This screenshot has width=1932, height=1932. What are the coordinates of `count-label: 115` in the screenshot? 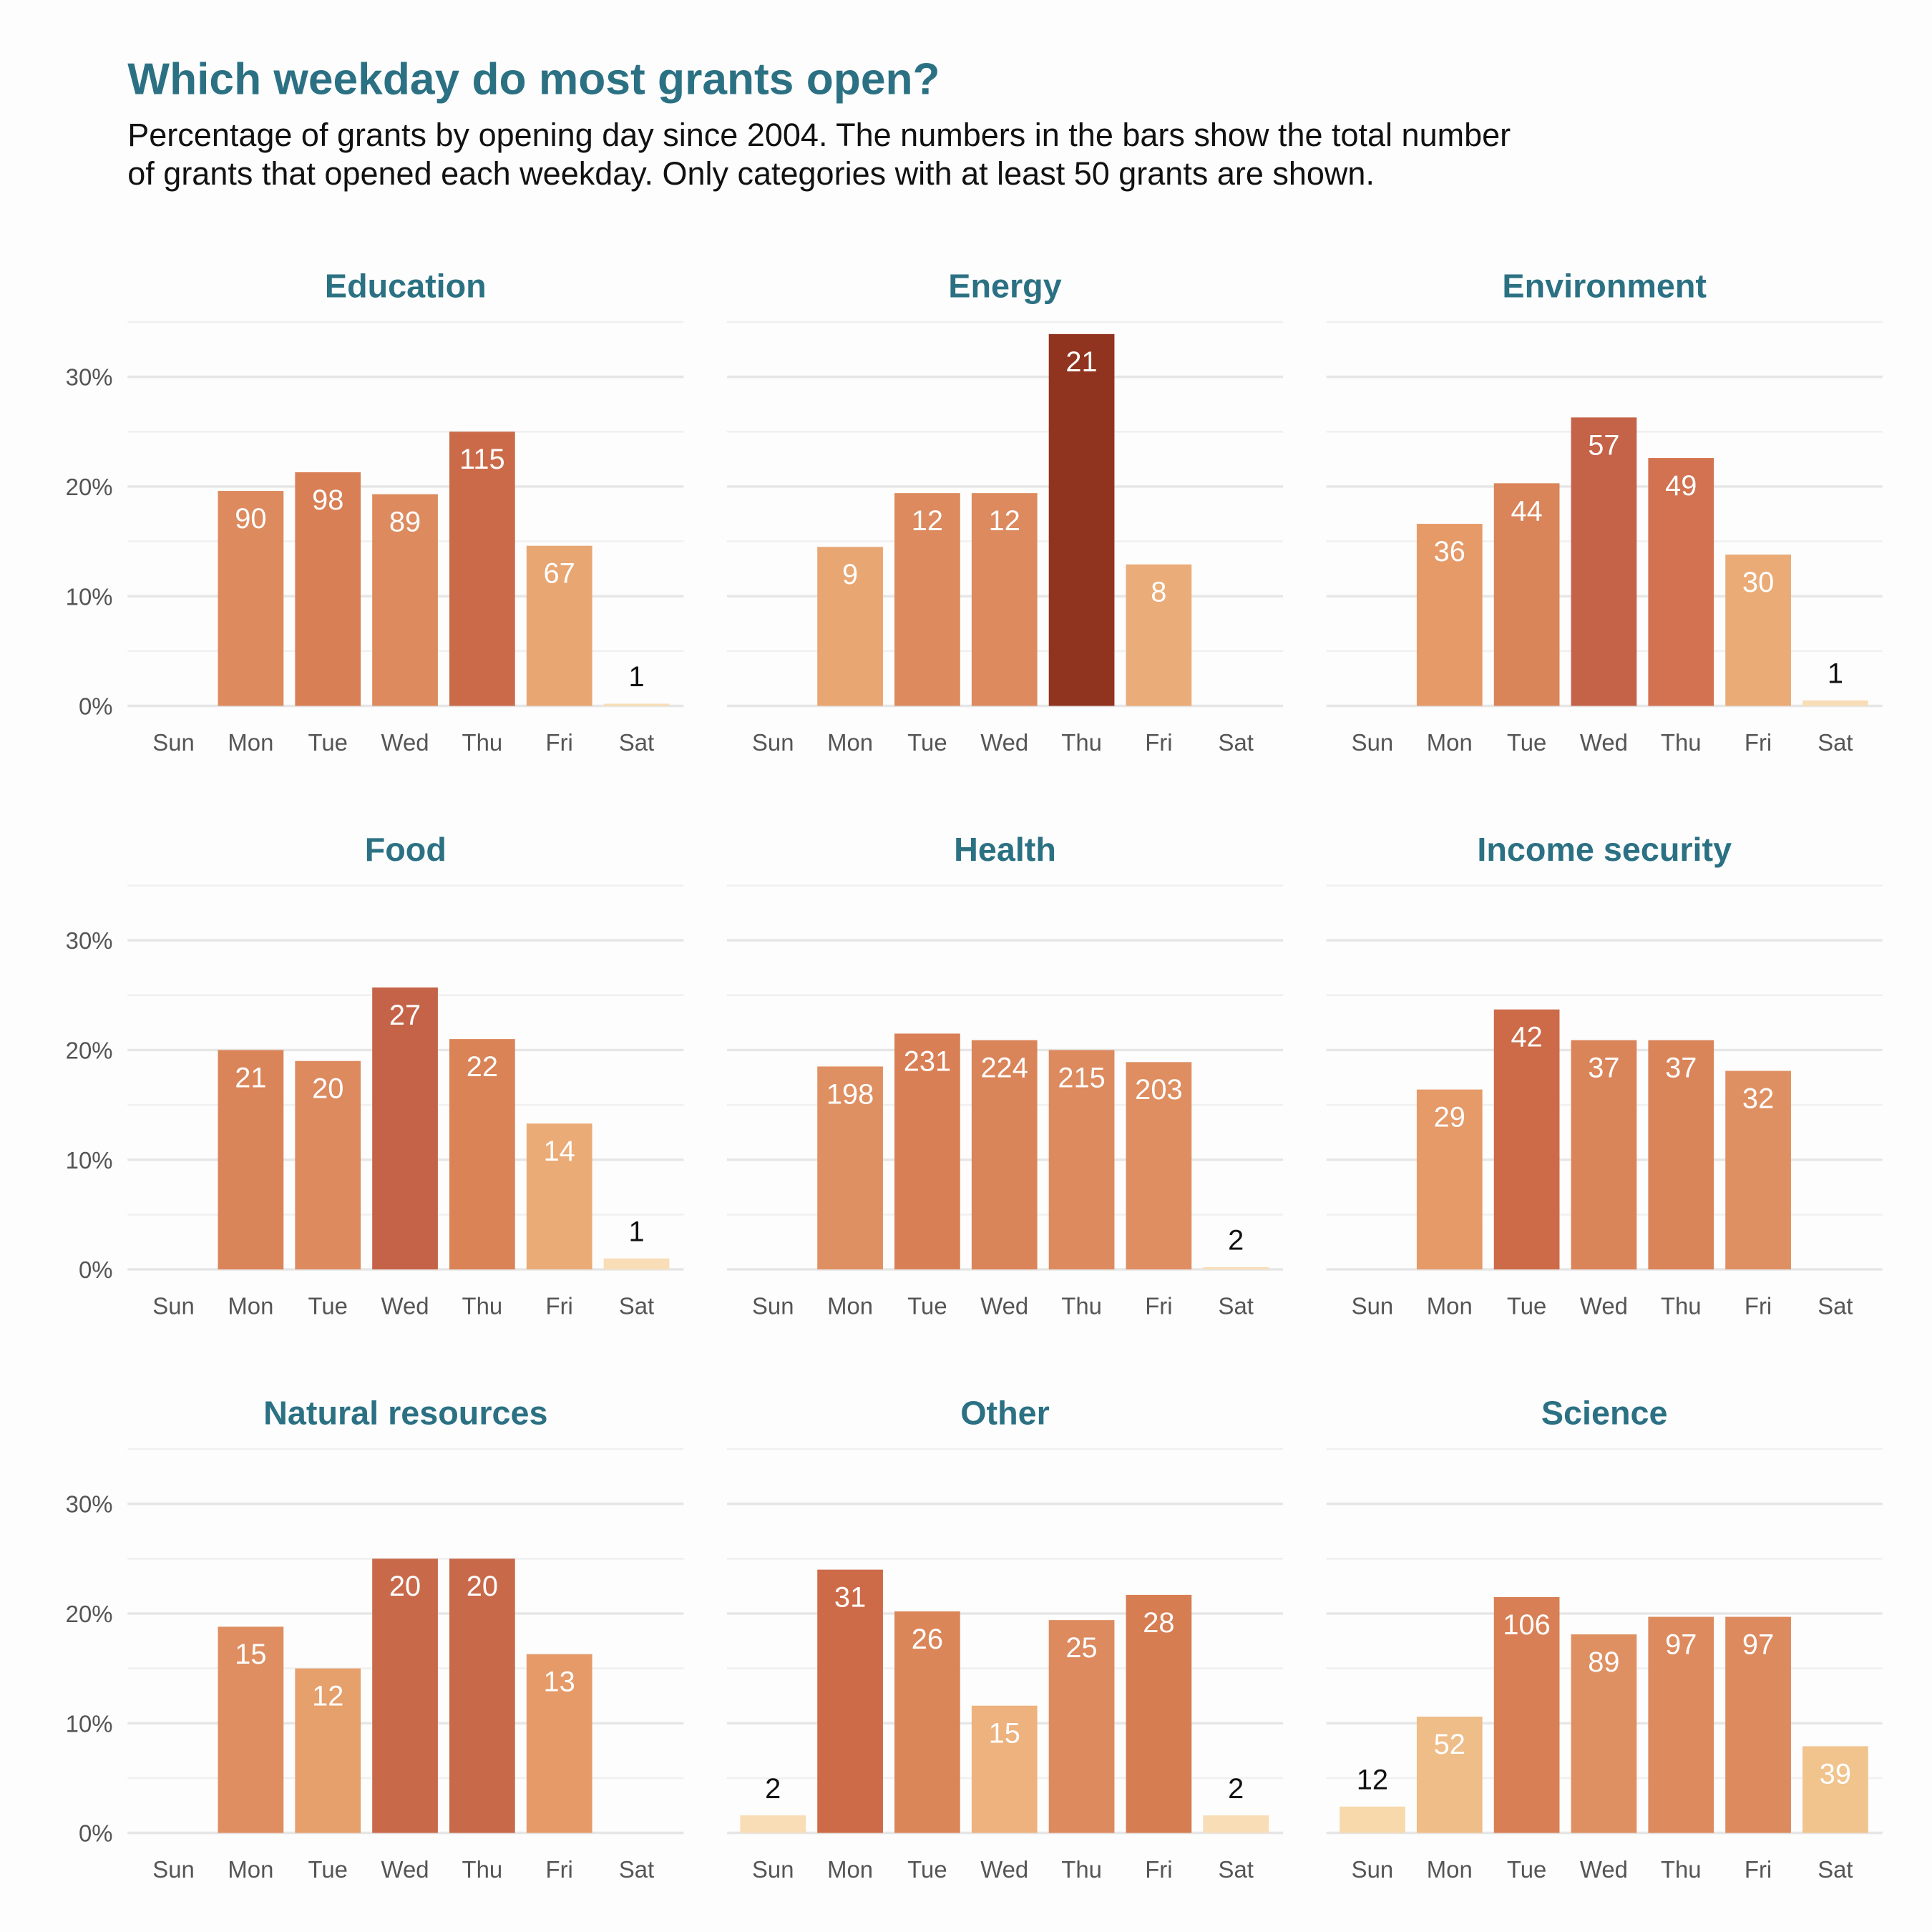 It's located at (481, 460).